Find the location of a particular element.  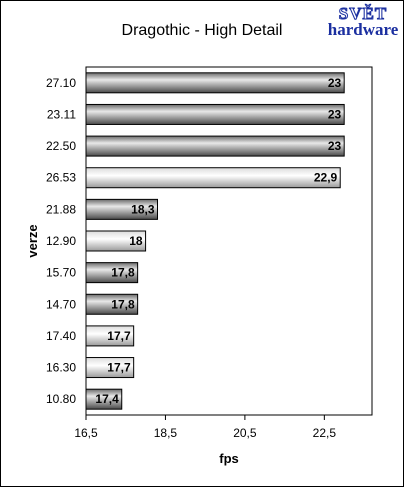

y-tick-label: 23.11 is located at coordinates (61, 114).